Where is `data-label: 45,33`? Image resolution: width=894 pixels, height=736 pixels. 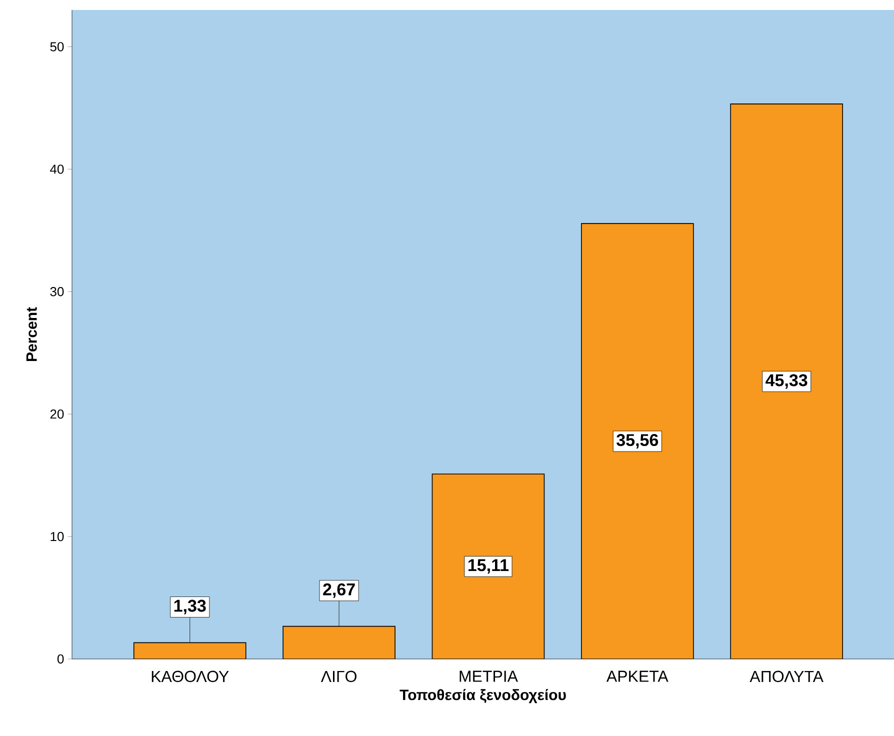 data-label: 45,33 is located at coordinates (787, 381).